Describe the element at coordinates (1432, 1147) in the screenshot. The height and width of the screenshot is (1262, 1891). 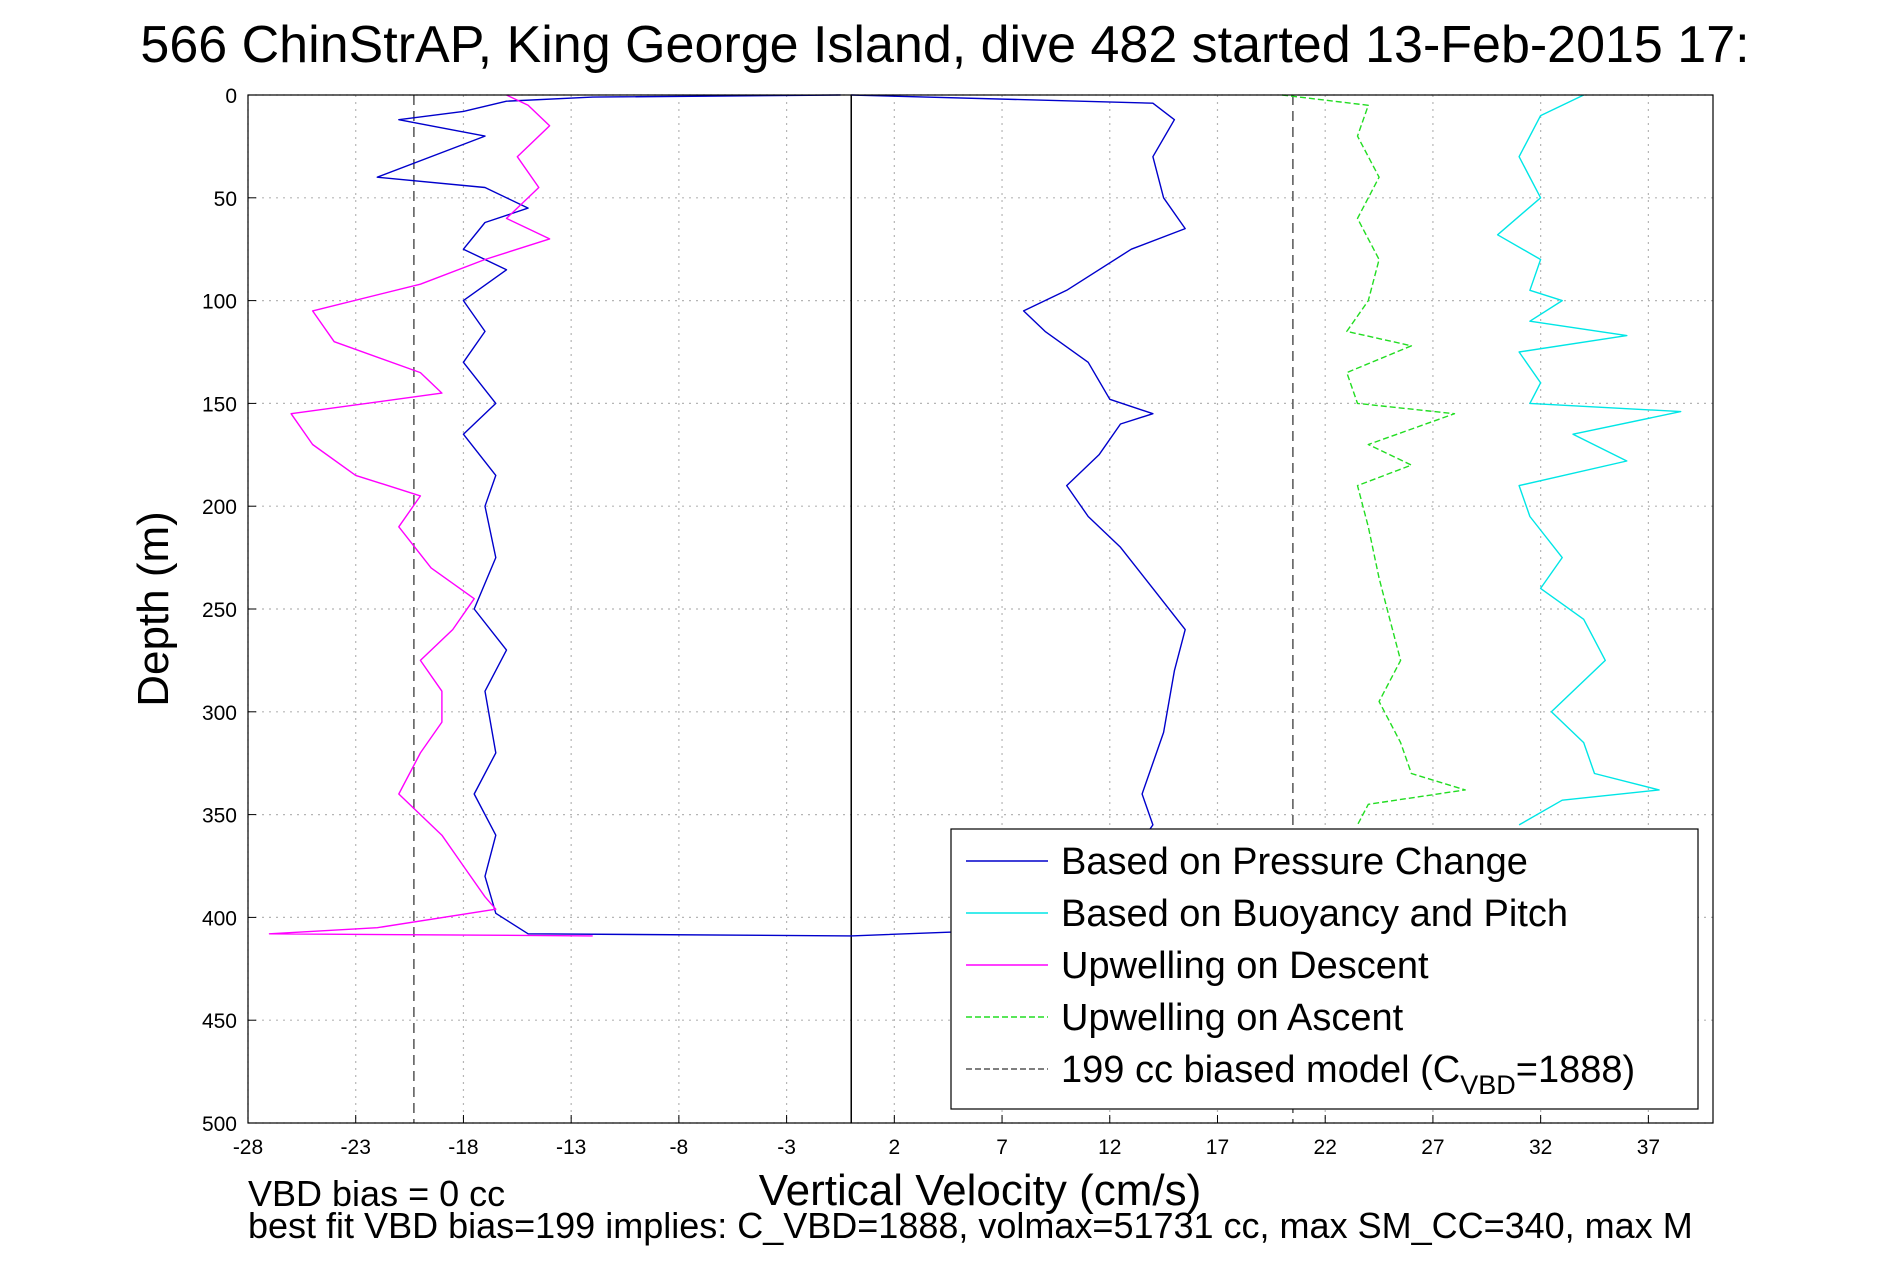
I see `x-tick-label: 27` at that location.